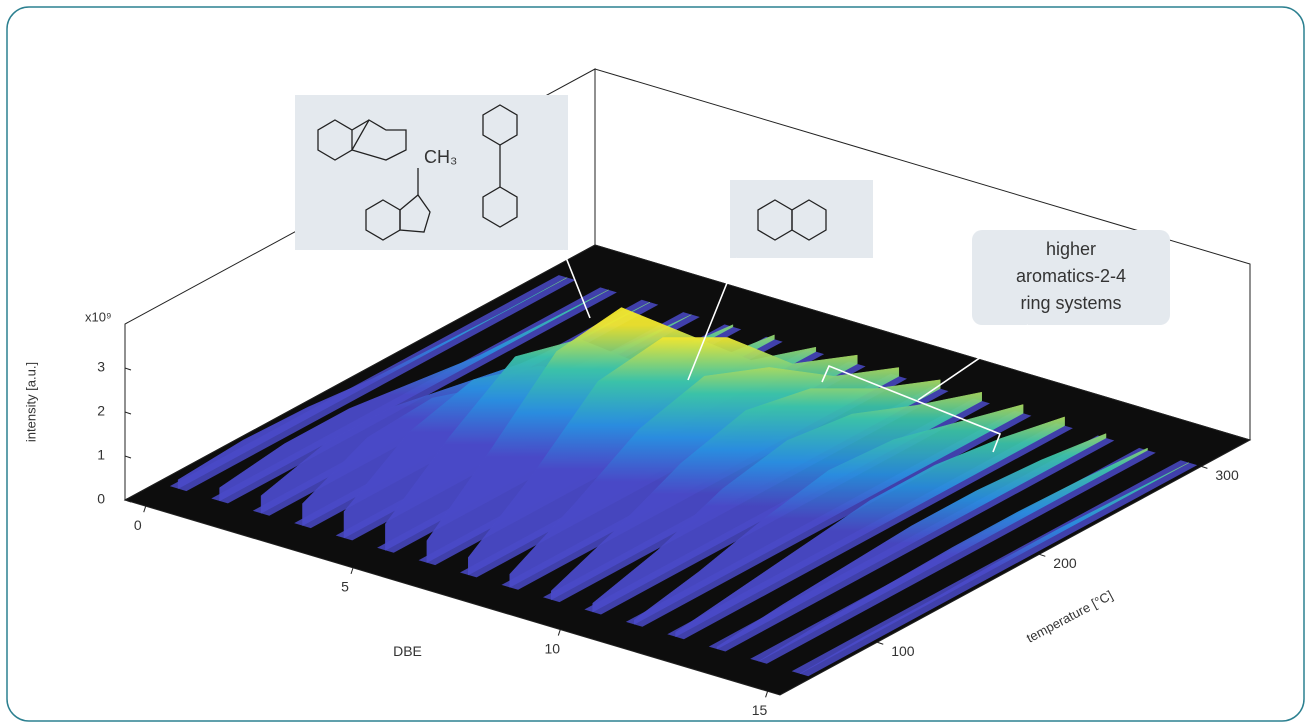 Image resolution: width=1311 pixels, height=728 pixels. I want to click on x-tick-label: 0, so click(138, 525).